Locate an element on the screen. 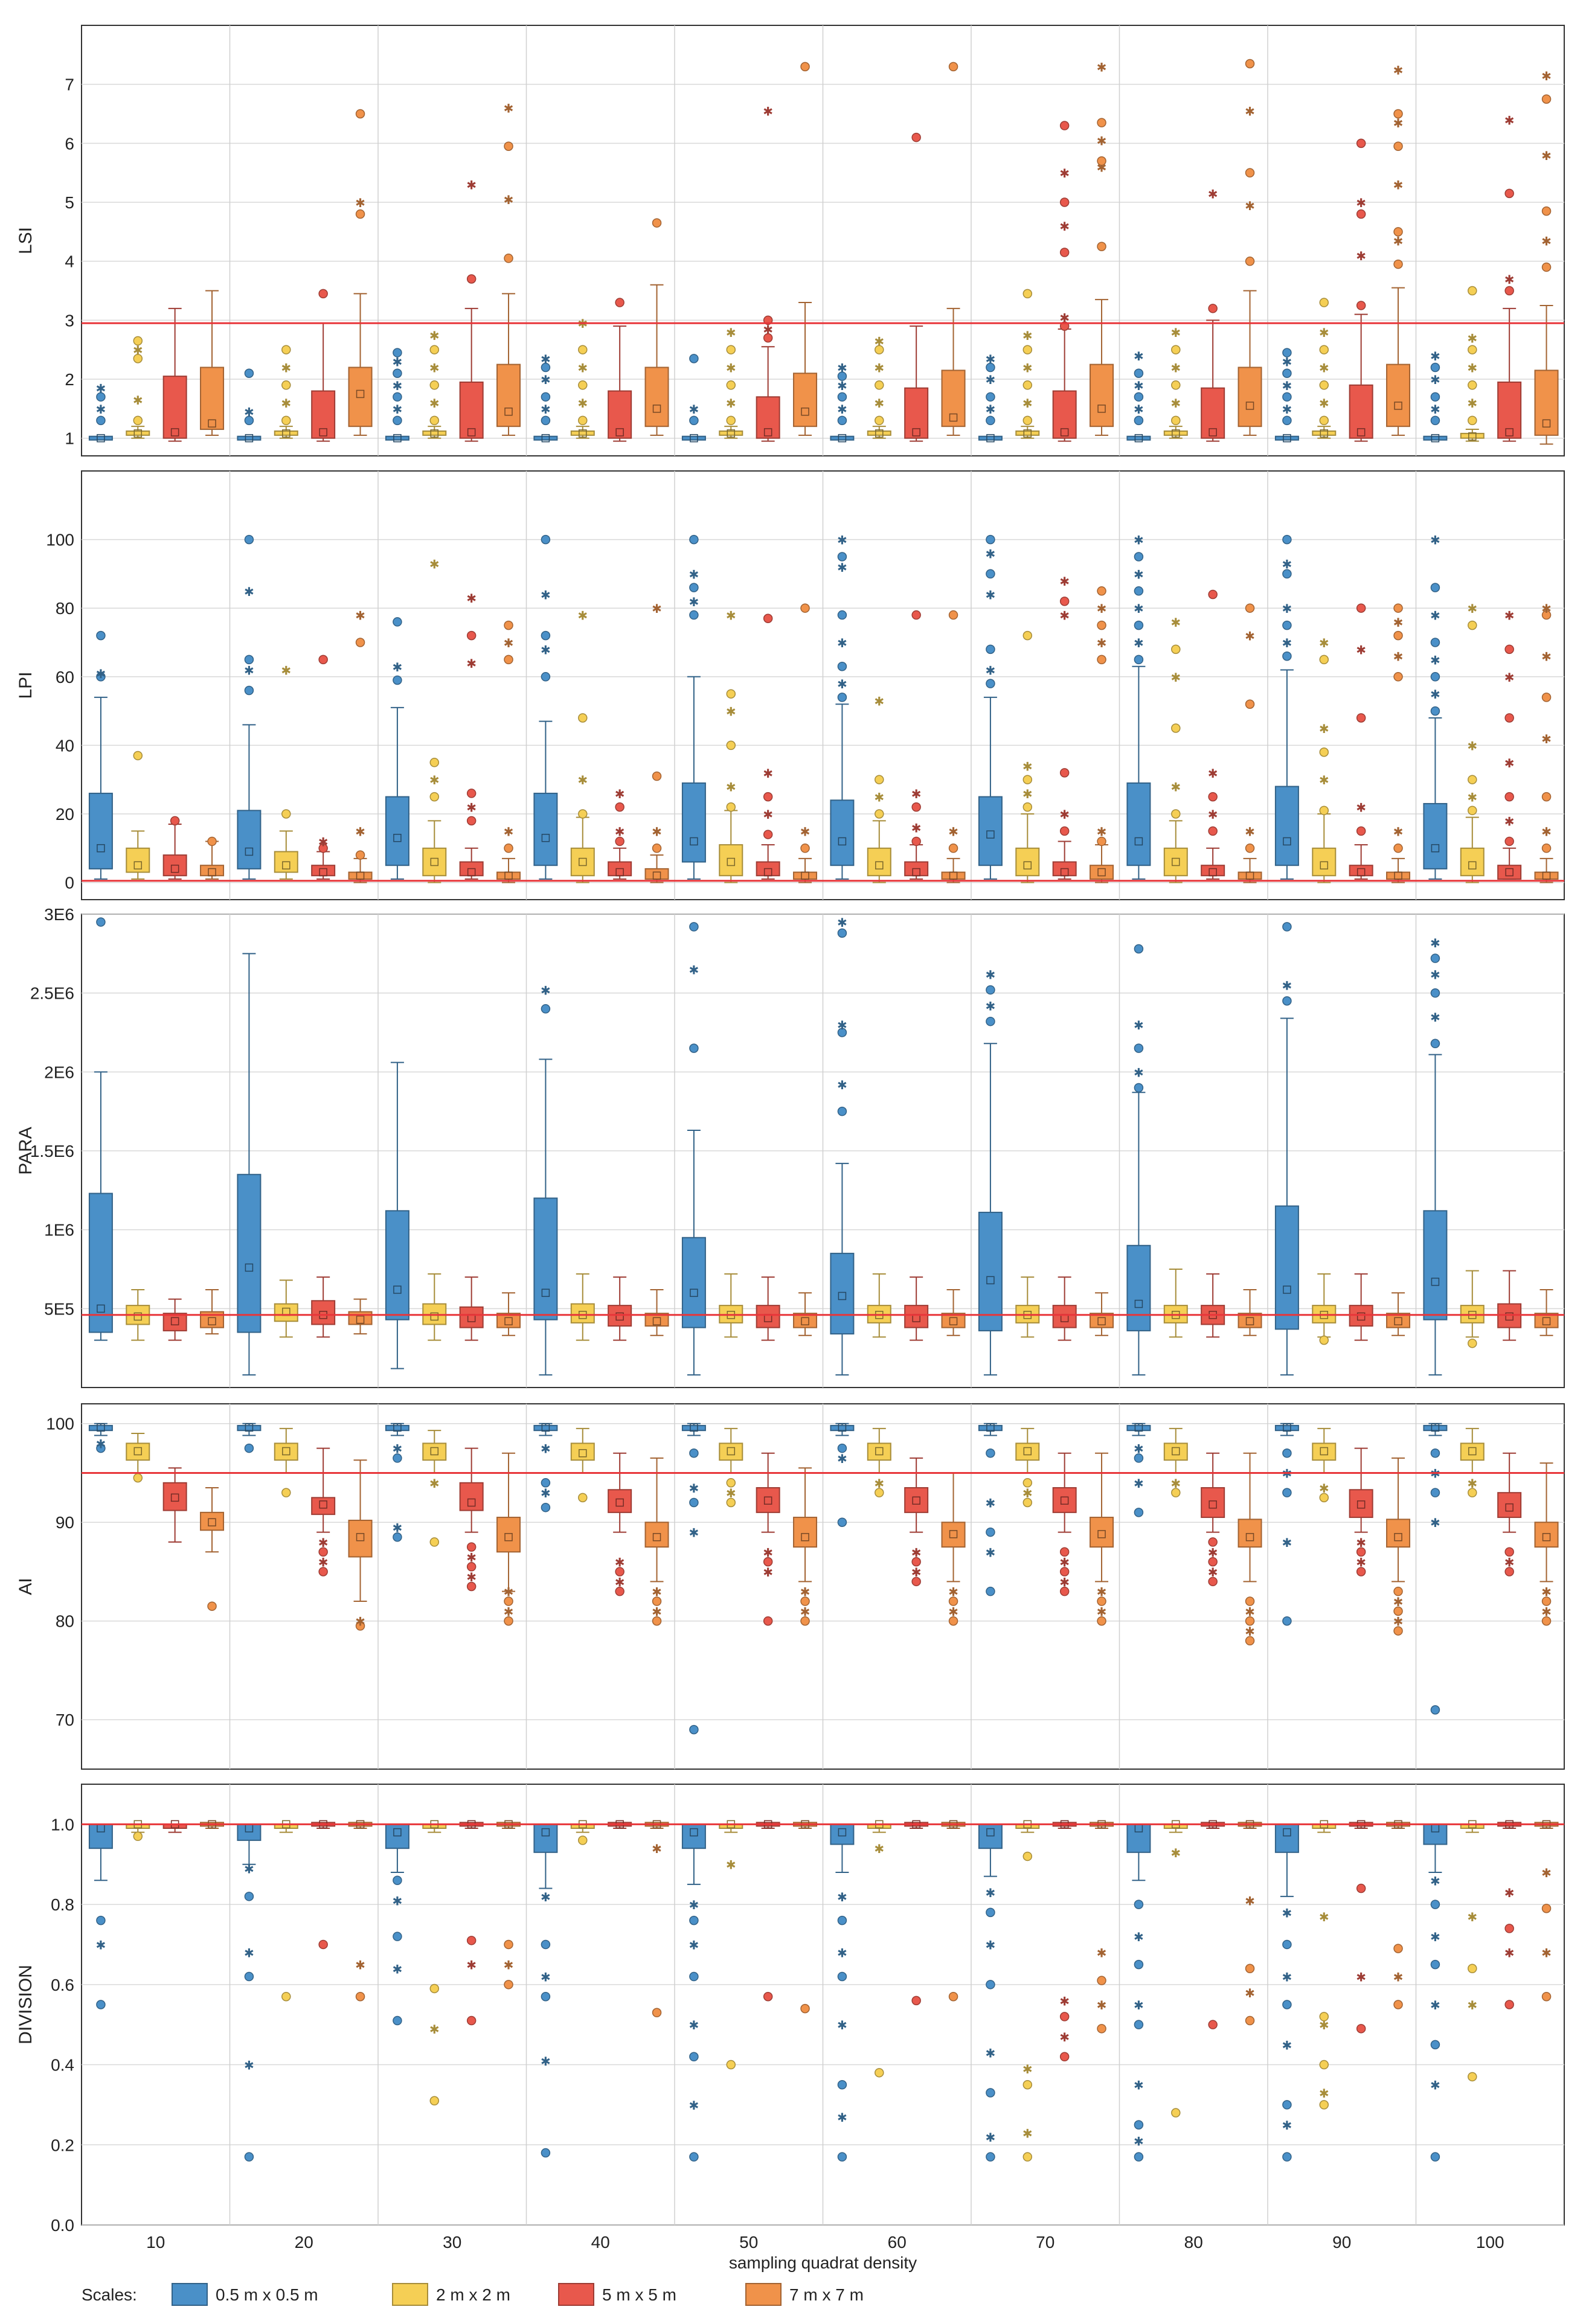 The width and height of the screenshot is (1589, 2324). y-tick-label: 1.0 is located at coordinates (62, 1824).